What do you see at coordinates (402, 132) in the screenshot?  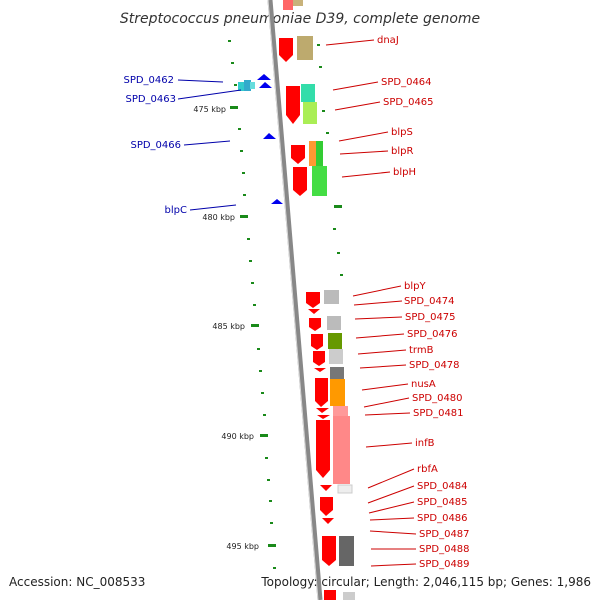 I see `gene-label-blpS: blpS` at bounding box center [402, 132].